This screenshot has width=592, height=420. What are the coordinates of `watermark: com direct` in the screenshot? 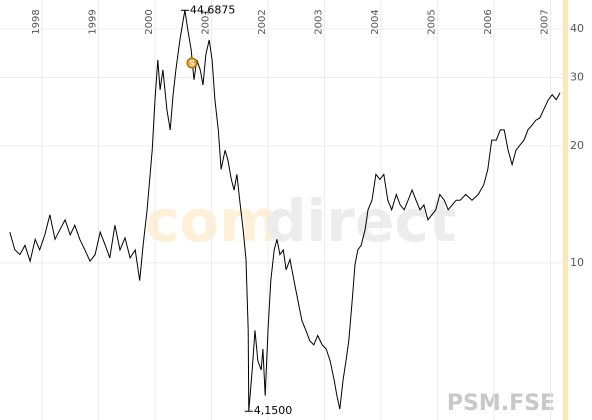 It's located at (300, 221).